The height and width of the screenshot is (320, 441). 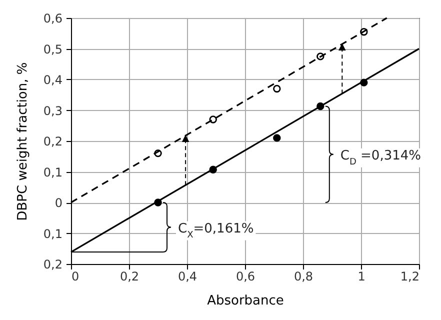 I want to click on x-axis-title: Absorbance, so click(x=245, y=301).